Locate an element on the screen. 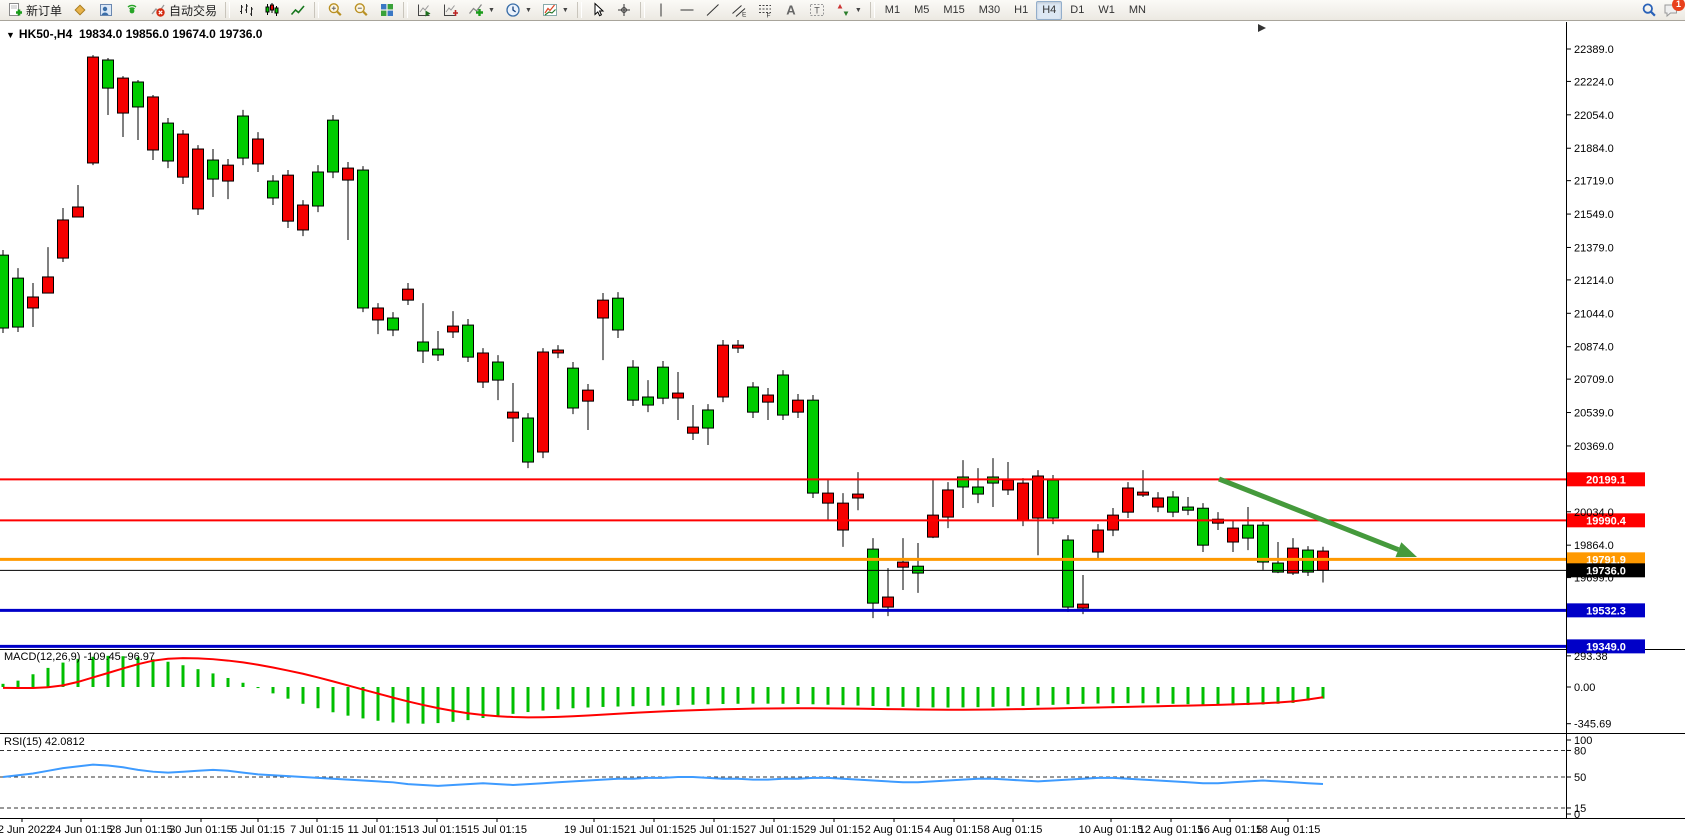 Image resolution: width=1685 pixels, height=838 pixels. line-chart-icon is located at coordinates (297, 10).